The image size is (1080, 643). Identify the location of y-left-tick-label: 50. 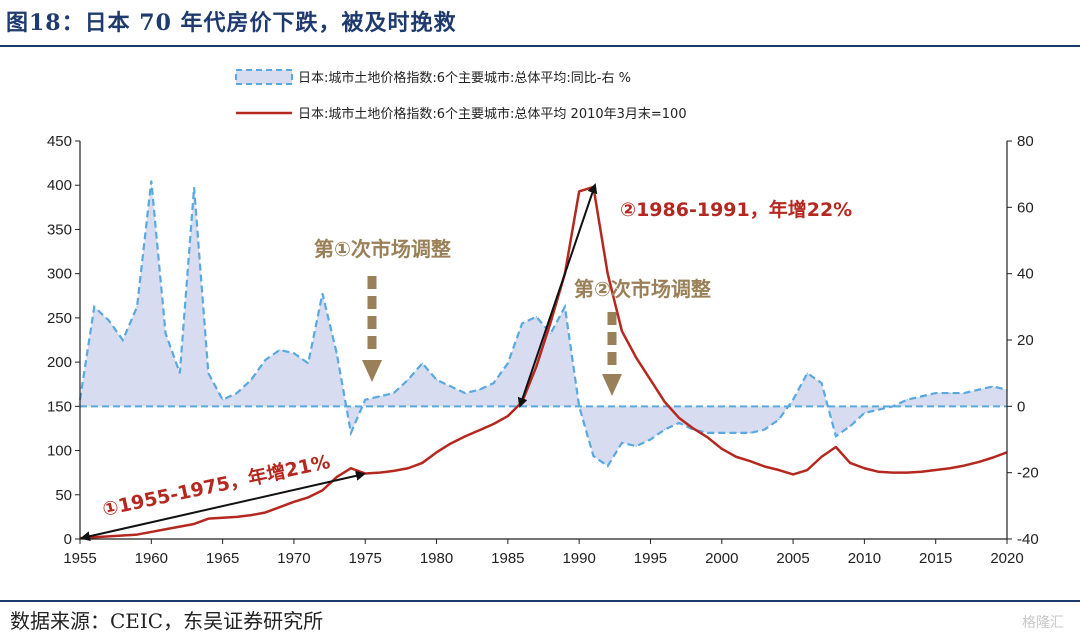
(63, 495).